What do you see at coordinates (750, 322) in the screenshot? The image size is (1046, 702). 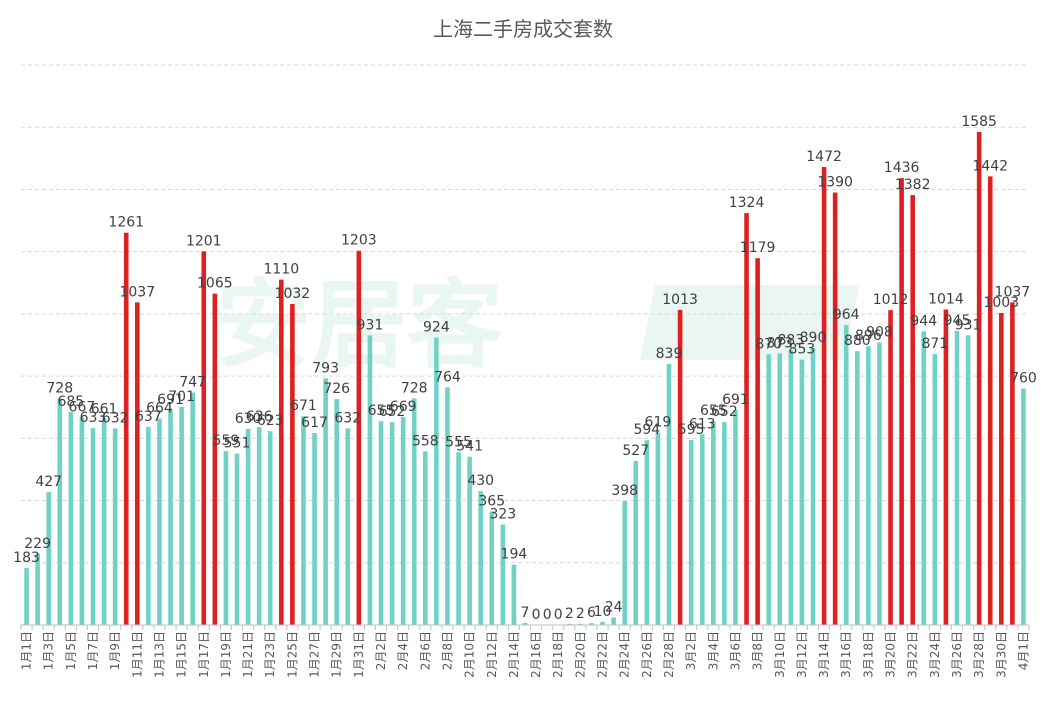 I see `watermark-logo-icon` at bounding box center [750, 322].